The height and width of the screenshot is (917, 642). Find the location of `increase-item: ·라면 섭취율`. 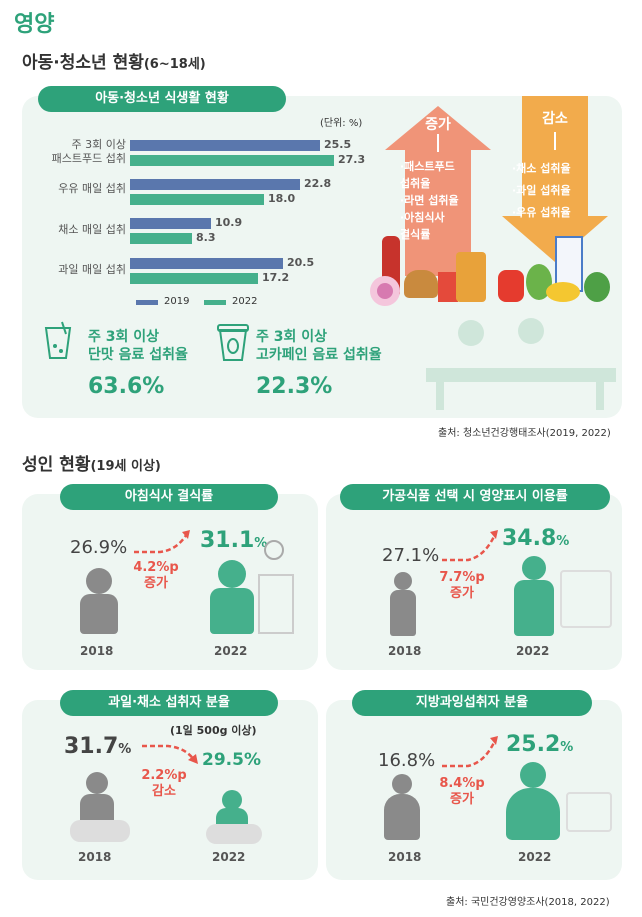

increase-item: ·라면 섭취율 is located at coordinates (429, 200).